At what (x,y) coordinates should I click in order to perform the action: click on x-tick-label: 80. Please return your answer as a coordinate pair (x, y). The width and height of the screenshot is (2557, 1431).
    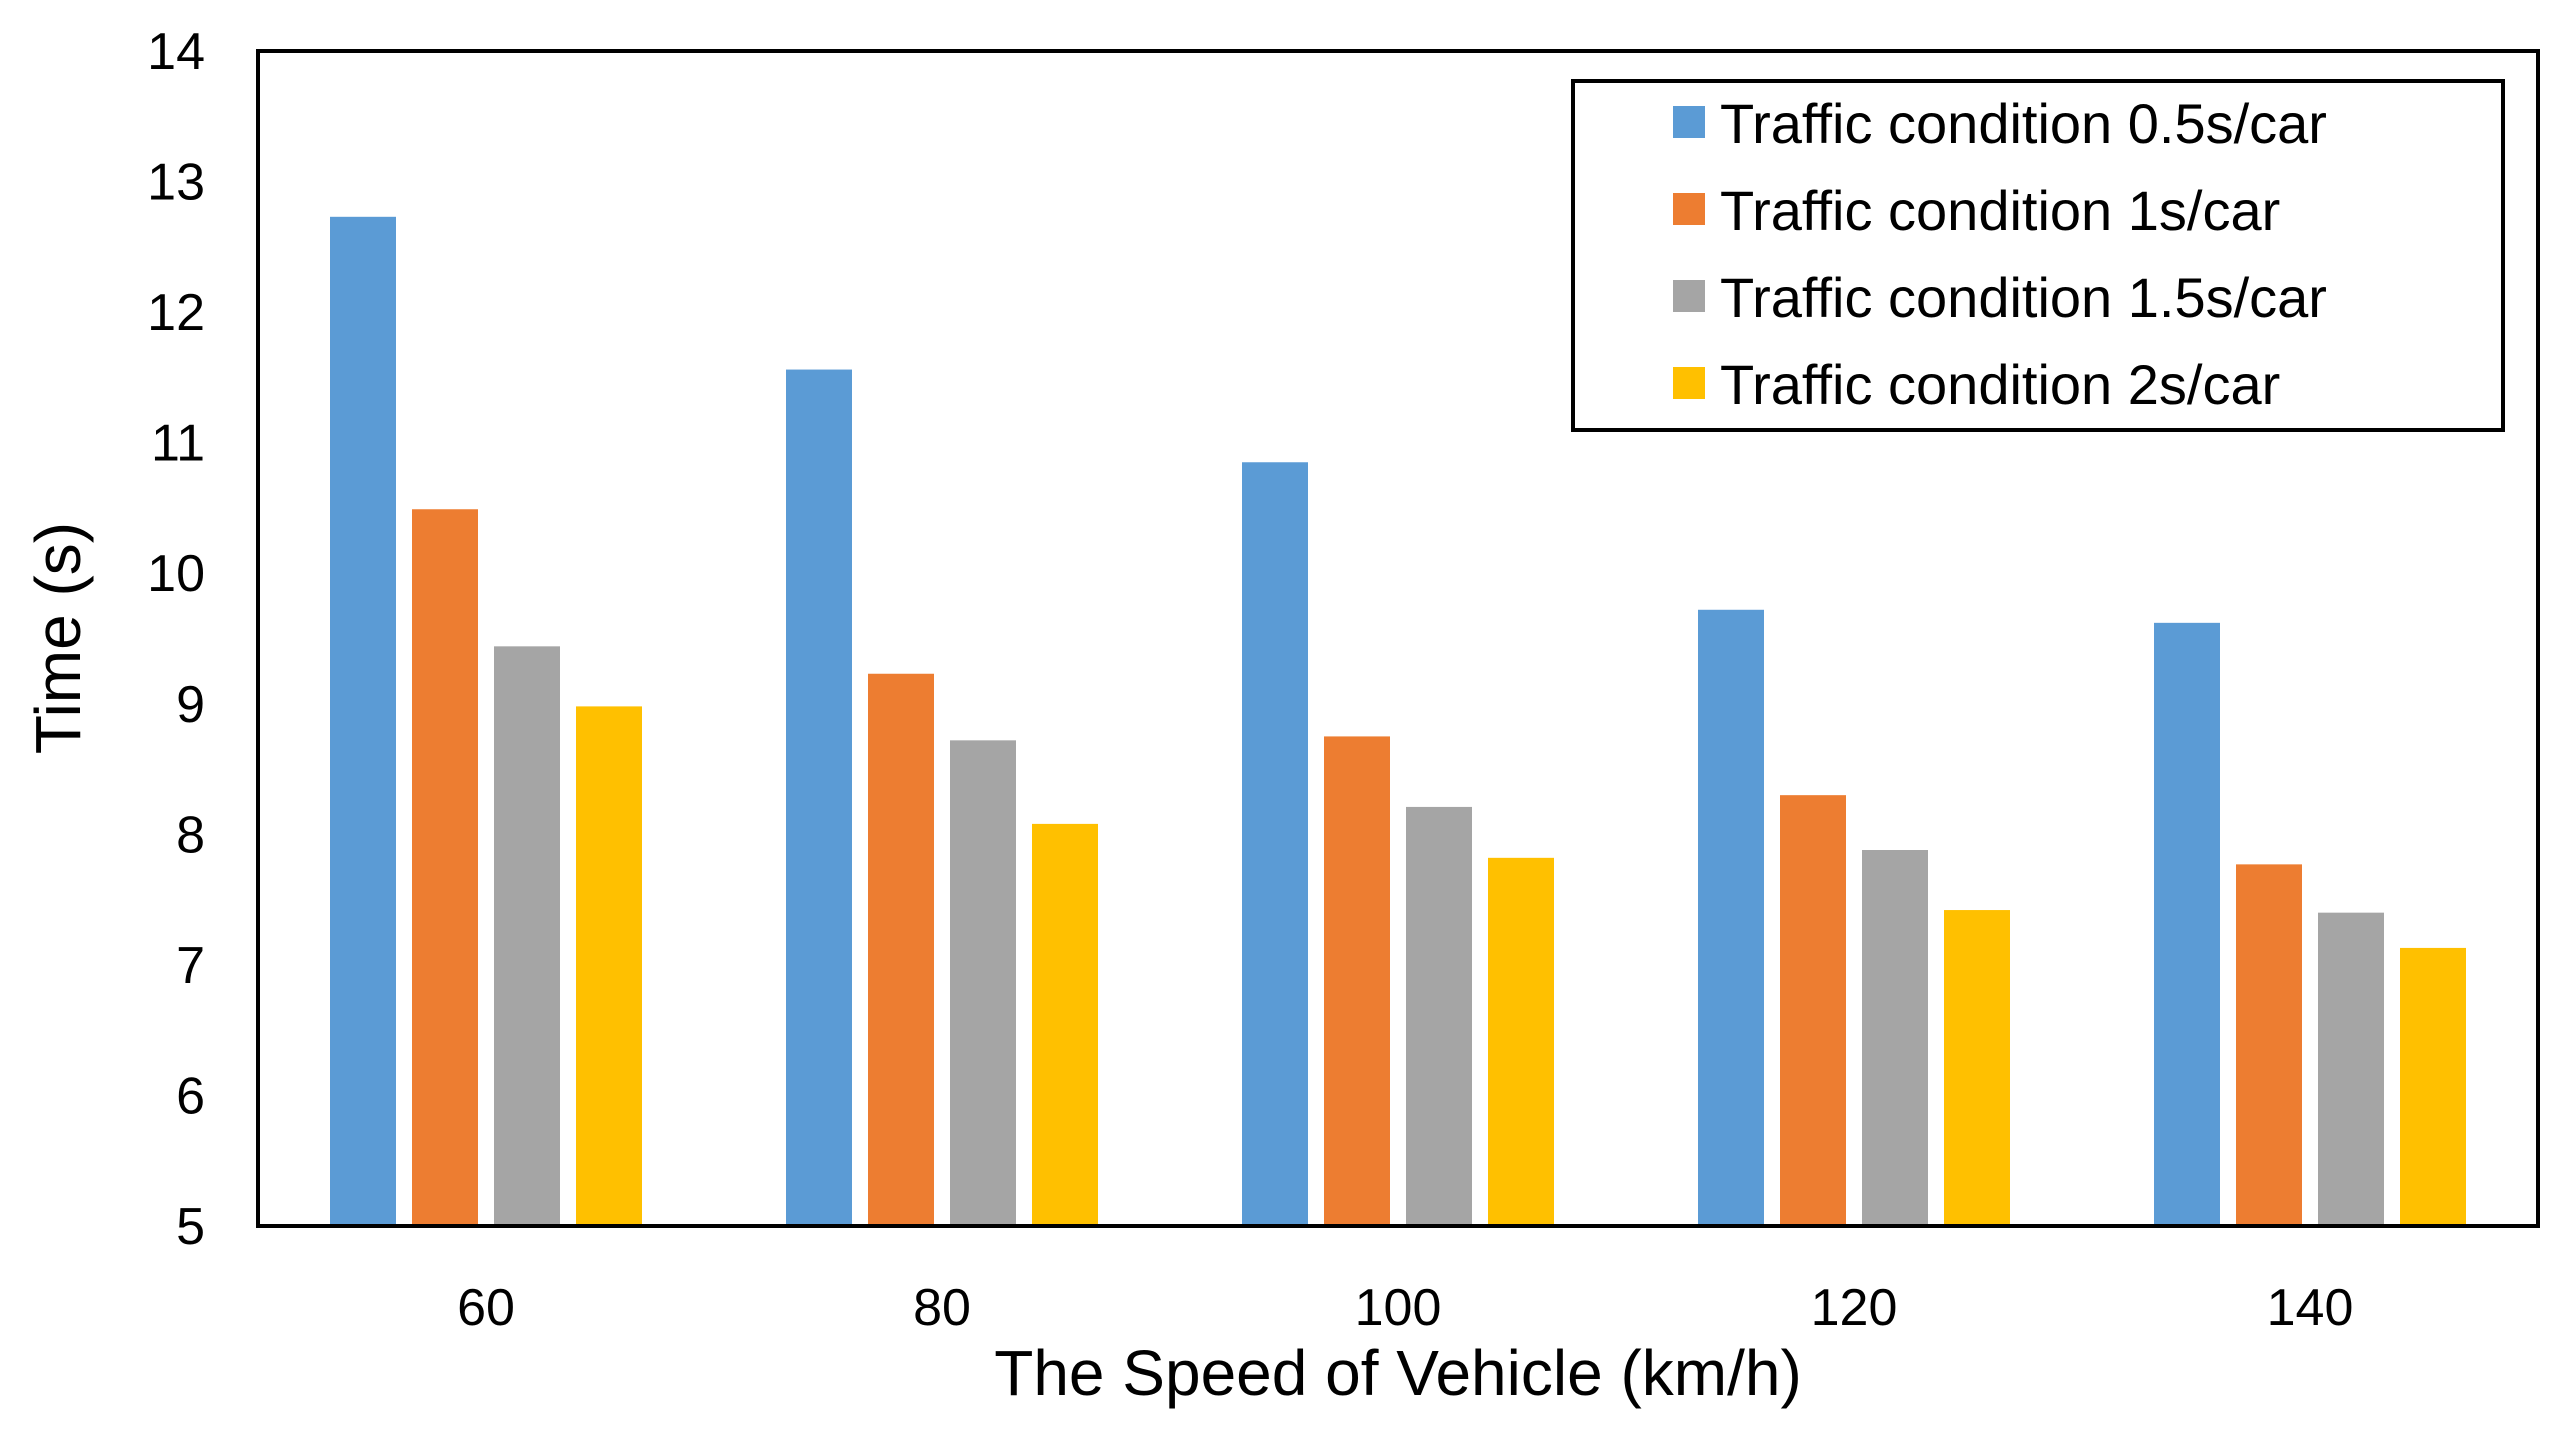
    Looking at the image, I should click on (942, 1308).